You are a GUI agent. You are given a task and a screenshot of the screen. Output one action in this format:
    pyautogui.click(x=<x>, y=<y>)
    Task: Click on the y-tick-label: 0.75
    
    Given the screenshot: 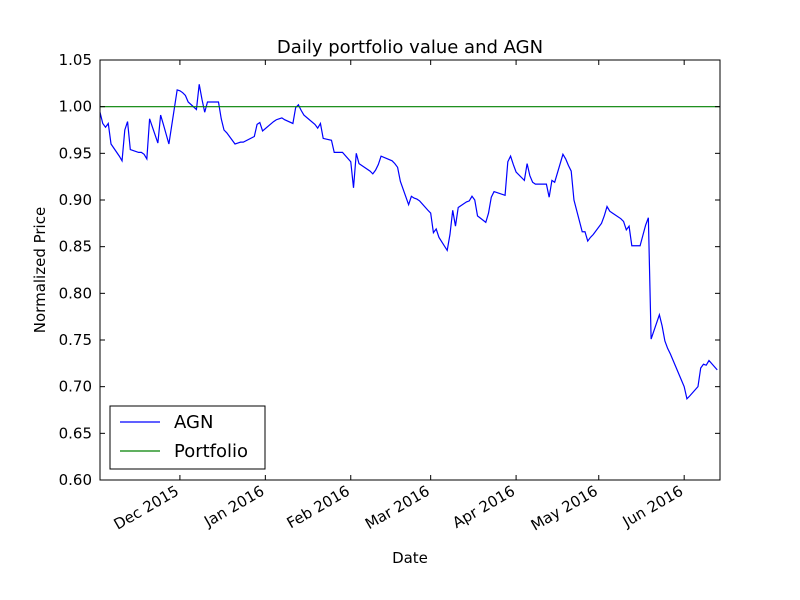 What is the action you would take?
    pyautogui.click(x=75, y=340)
    